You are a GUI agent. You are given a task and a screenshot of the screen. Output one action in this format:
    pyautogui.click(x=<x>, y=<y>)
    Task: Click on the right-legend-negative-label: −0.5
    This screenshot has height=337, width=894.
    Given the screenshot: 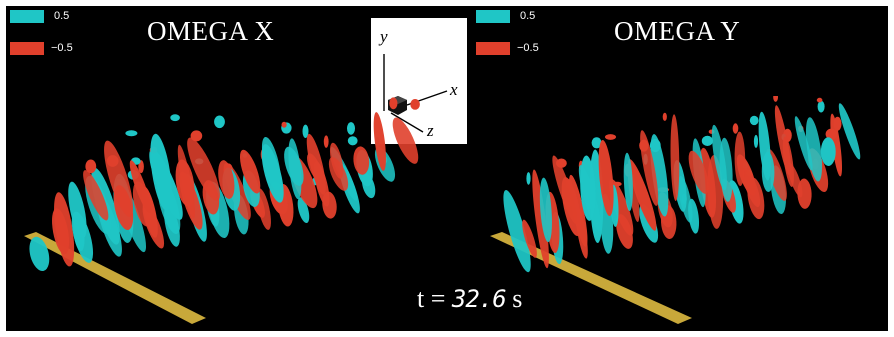 What is the action you would take?
    pyautogui.click(x=528, y=48)
    